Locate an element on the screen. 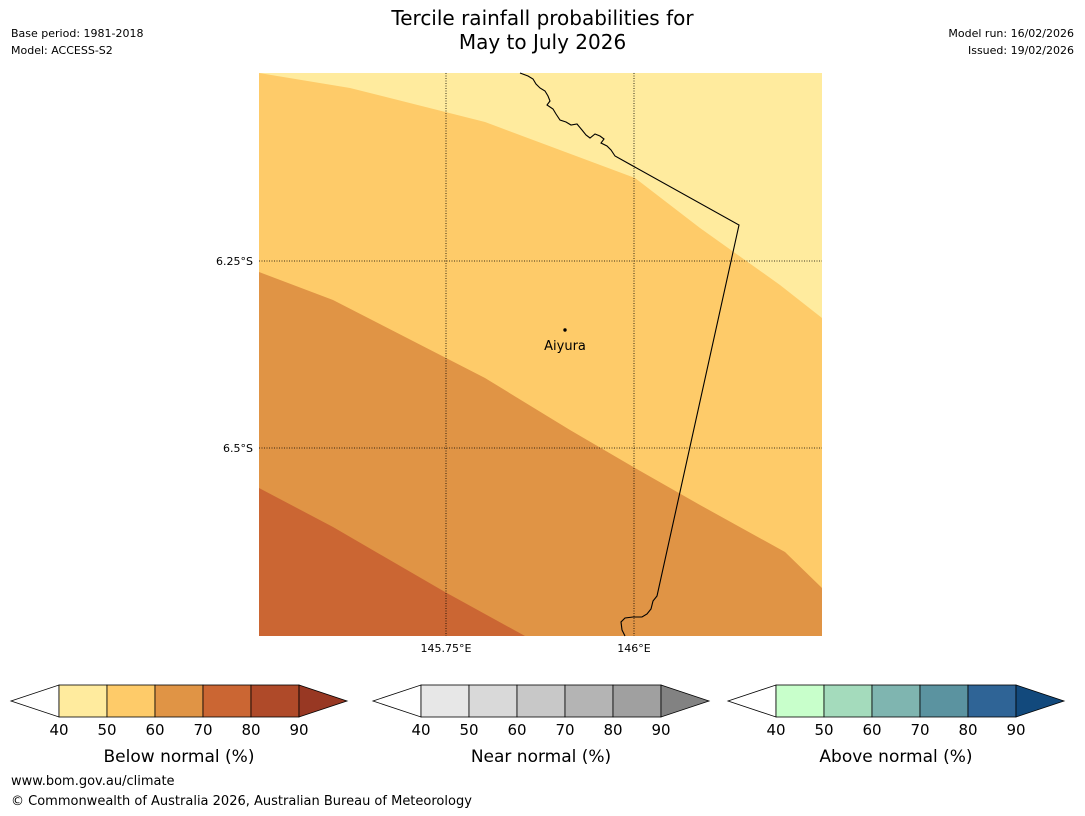  above-normal-legend: 40 50 60 70 80 90 Above normal (%) is located at coordinates (896, 725).